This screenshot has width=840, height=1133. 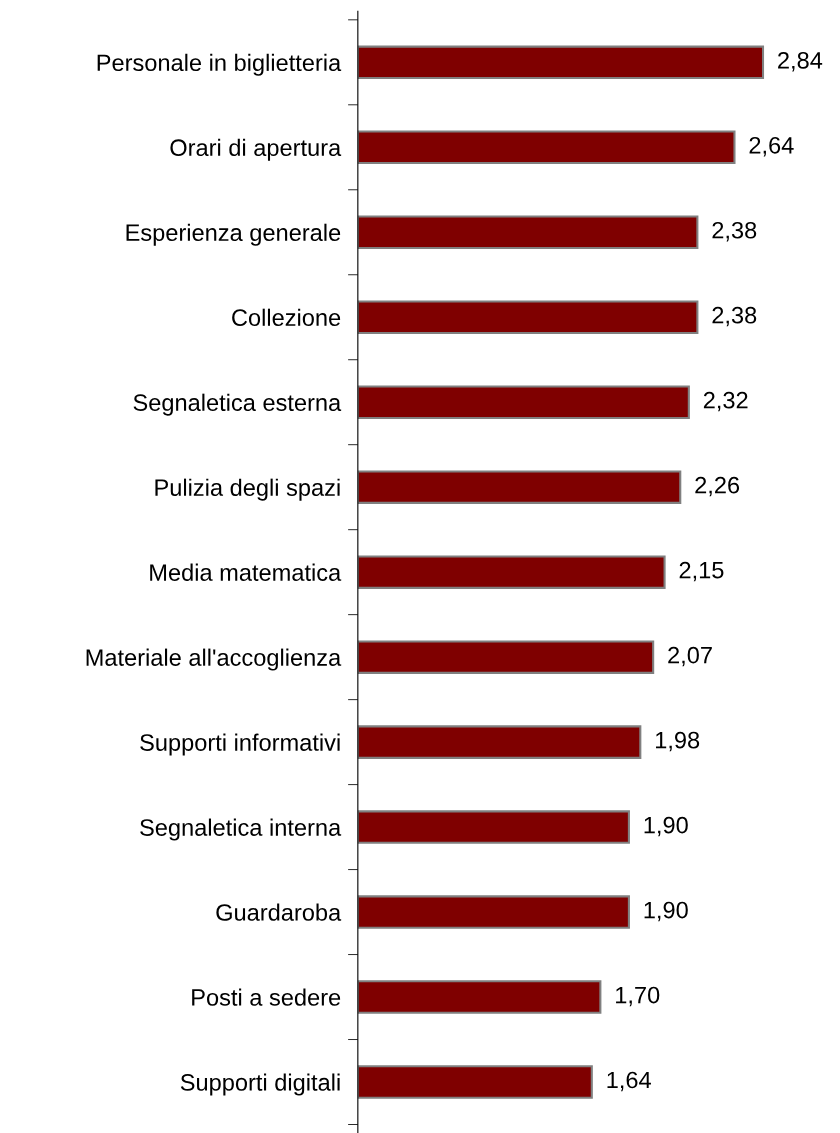 I want to click on data-label: 2,26, so click(x=717, y=486).